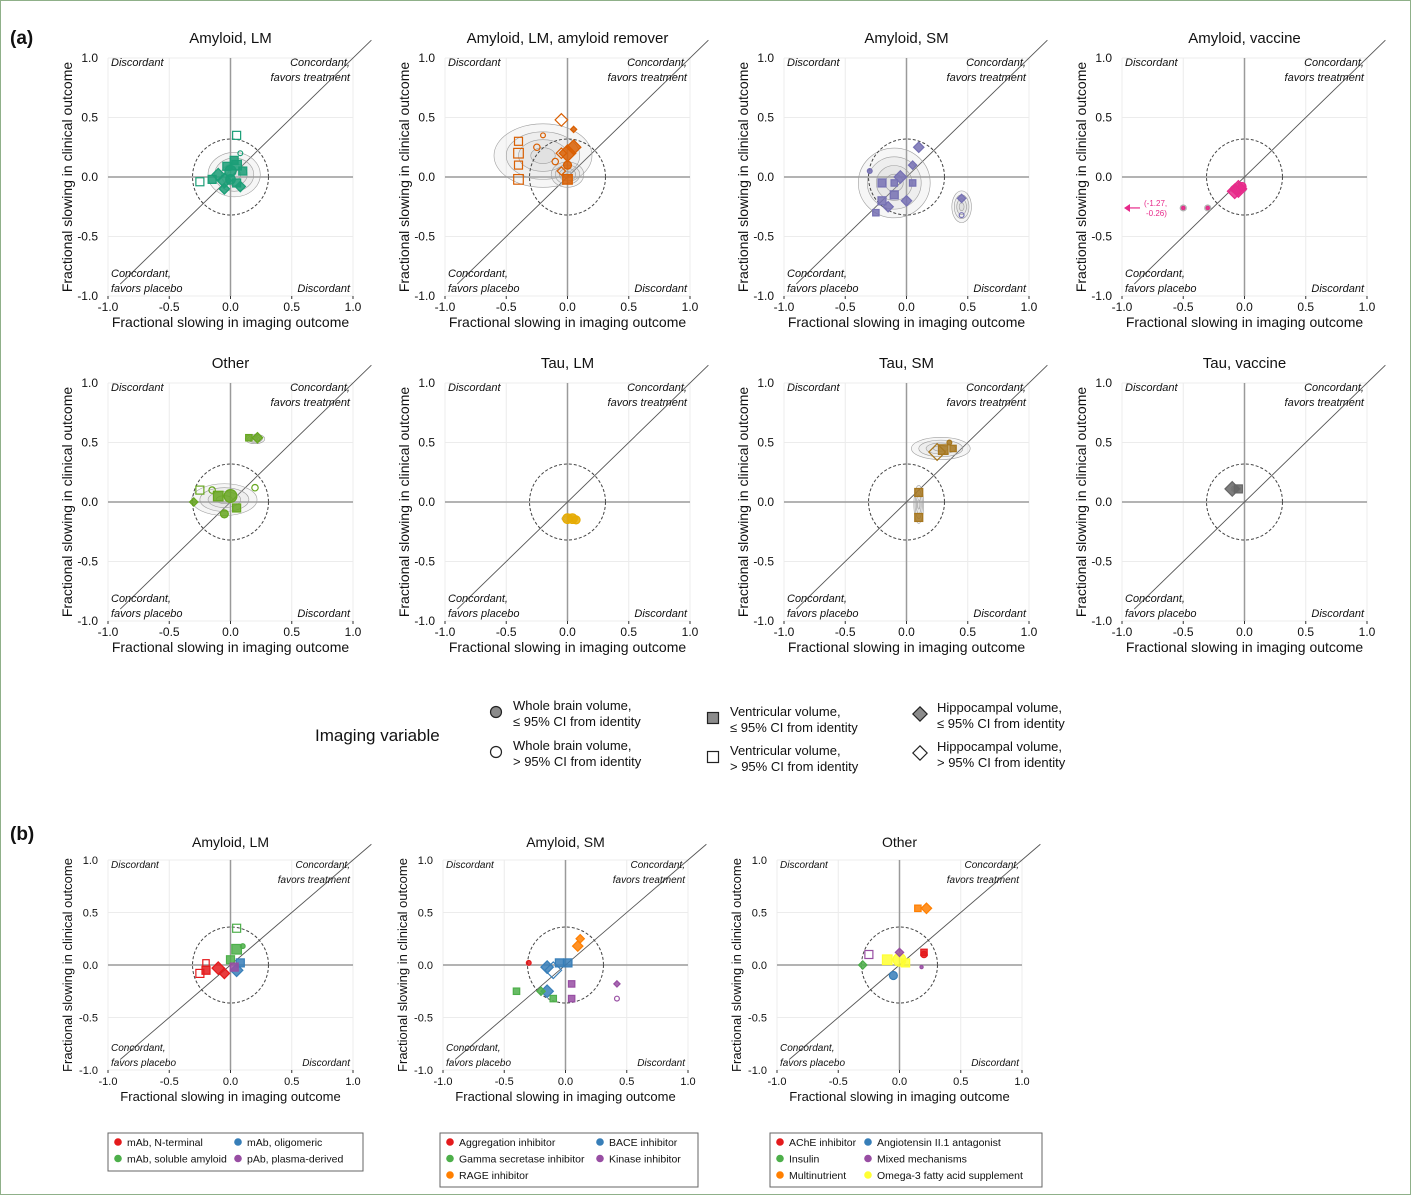  I want to click on x-tick-label: 0.0, so click(906, 632).